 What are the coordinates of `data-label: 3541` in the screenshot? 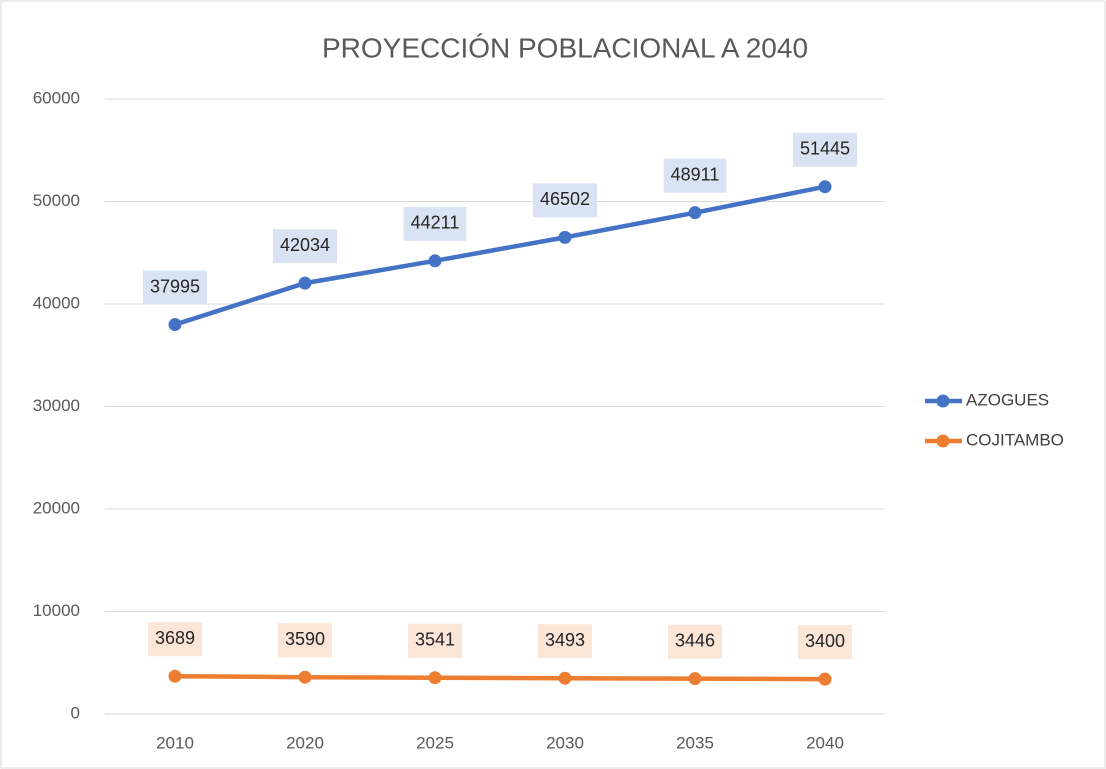 It's located at (435, 639).